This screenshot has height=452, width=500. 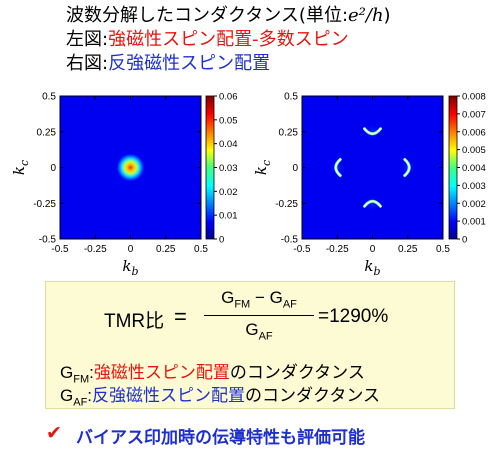 I want to click on fraction-bar, so click(x=259, y=316).